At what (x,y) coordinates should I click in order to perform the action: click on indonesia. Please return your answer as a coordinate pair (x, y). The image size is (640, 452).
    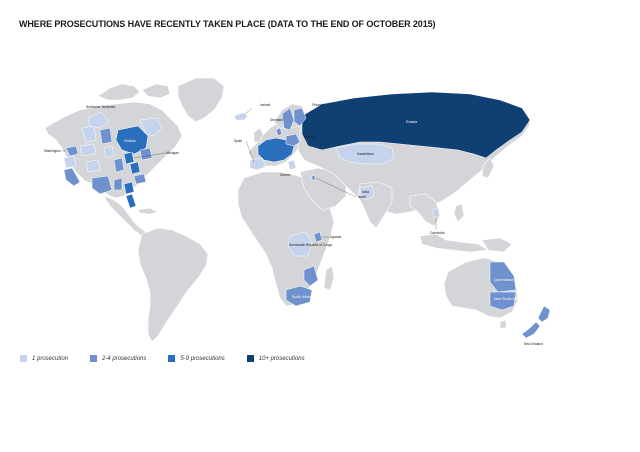
    Looking at the image, I should click on (454, 243).